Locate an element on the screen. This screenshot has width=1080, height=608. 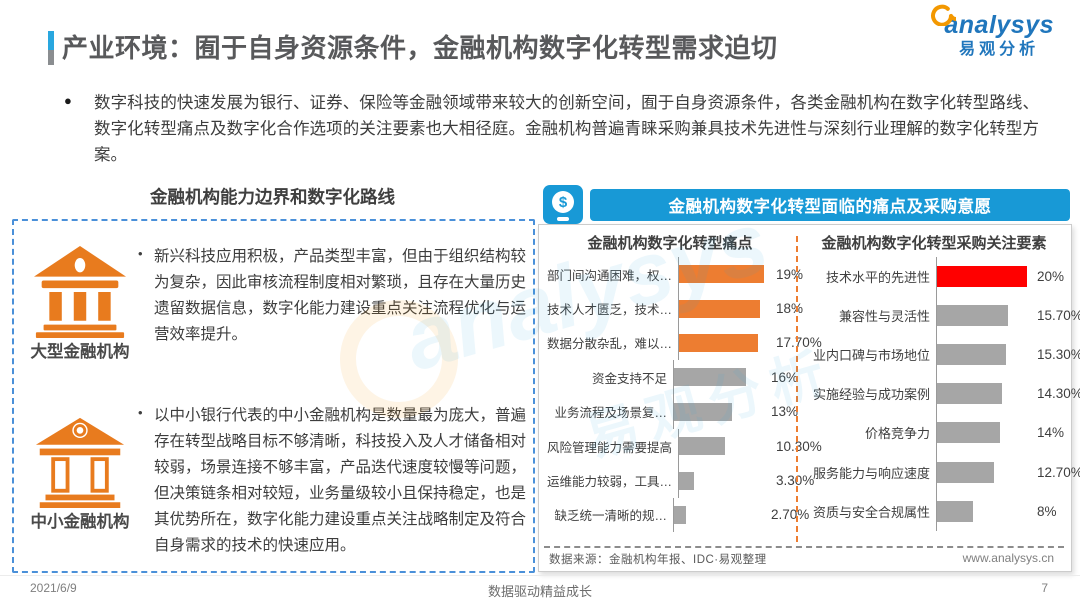
bar-label: 风险管理能力需要提高 is located at coordinates (610, 447).